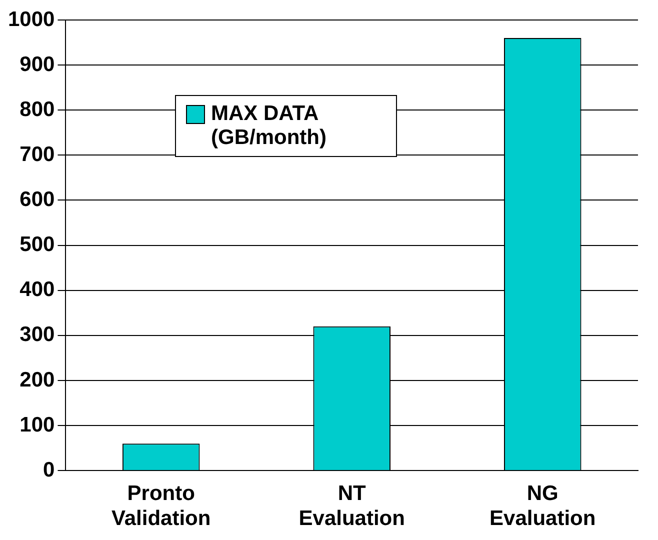 The height and width of the screenshot is (540, 658). Describe the element at coordinates (37, 154) in the screenshot. I see `y-tick-label: 700` at that location.